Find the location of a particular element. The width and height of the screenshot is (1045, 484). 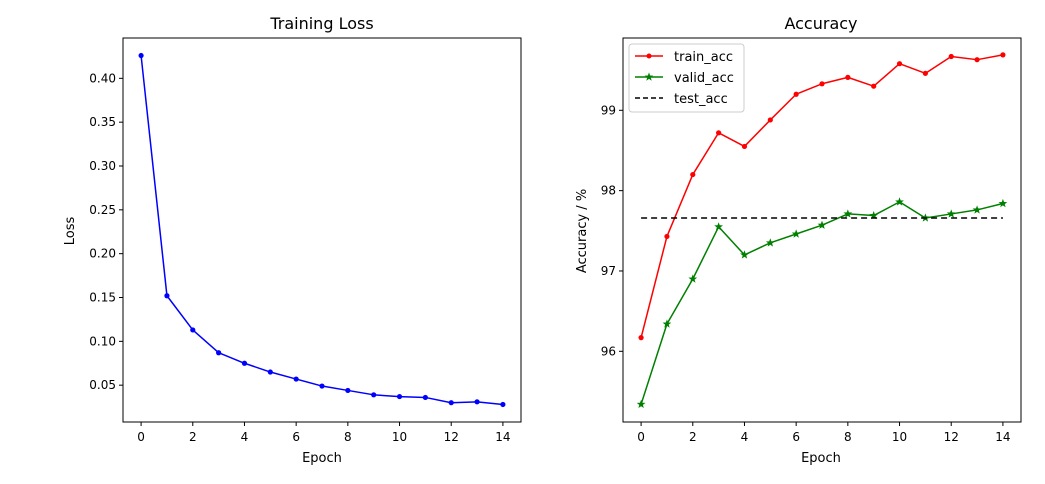

accuracy-x-tick-label: 12 is located at coordinates (951, 437).